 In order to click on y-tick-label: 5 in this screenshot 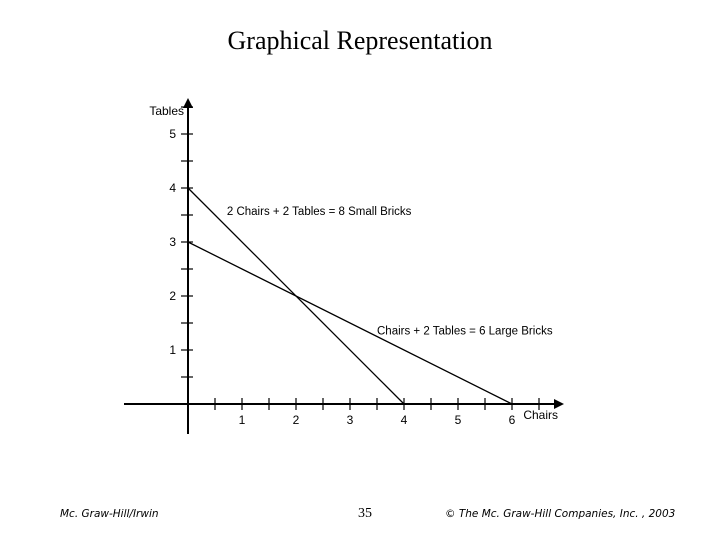, I will do `click(172, 134)`.